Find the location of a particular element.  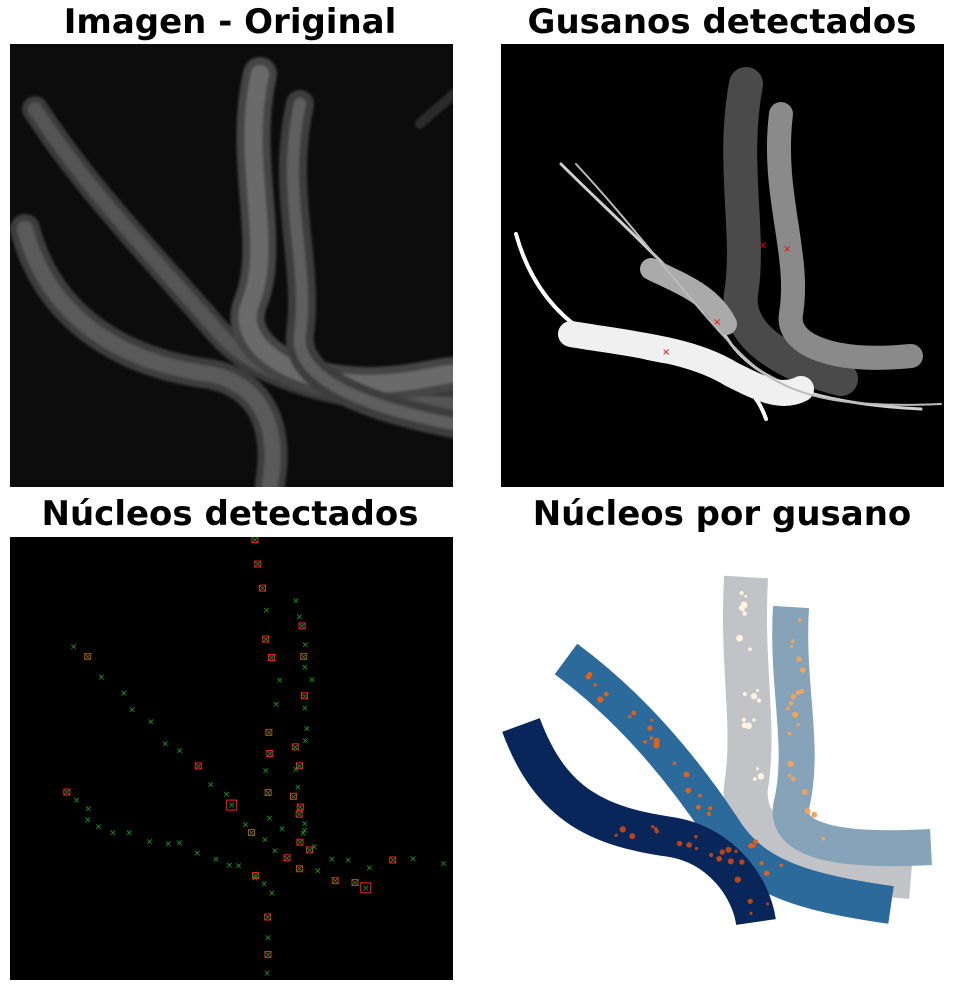

panel-title-nuclei-per-worm: Núcleos por gusano is located at coordinates (722, 514).